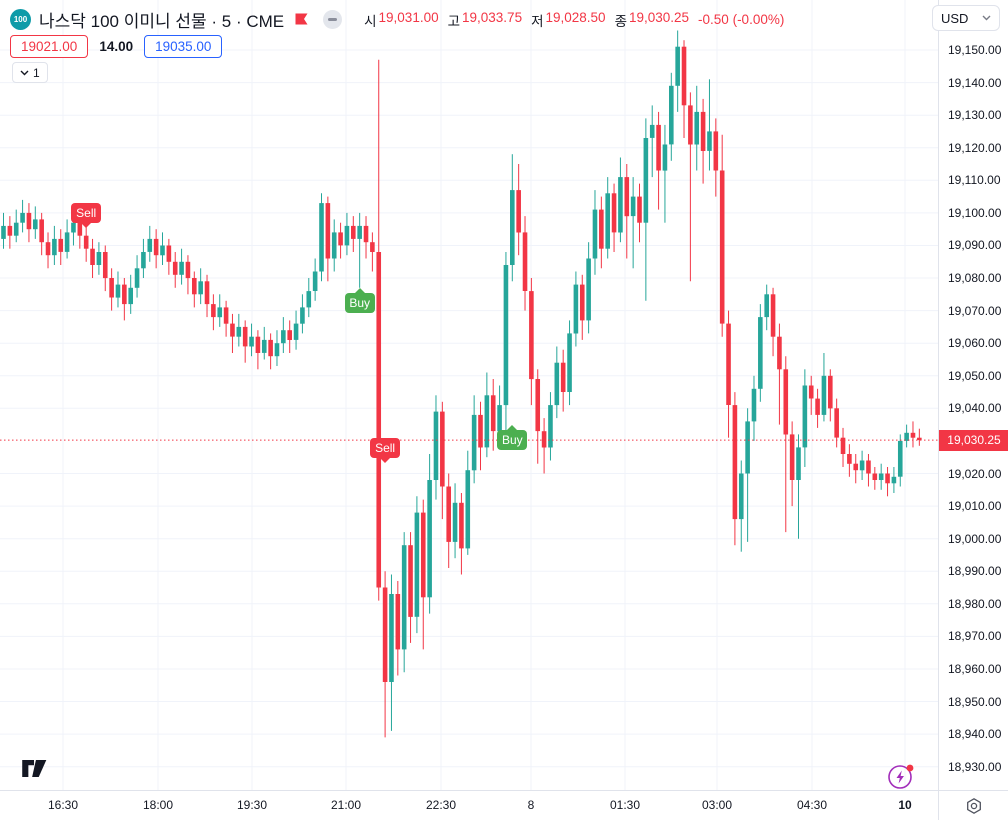 This screenshot has width=1008, height=820. I want to click on tradingview-logo, so click(34, 771).